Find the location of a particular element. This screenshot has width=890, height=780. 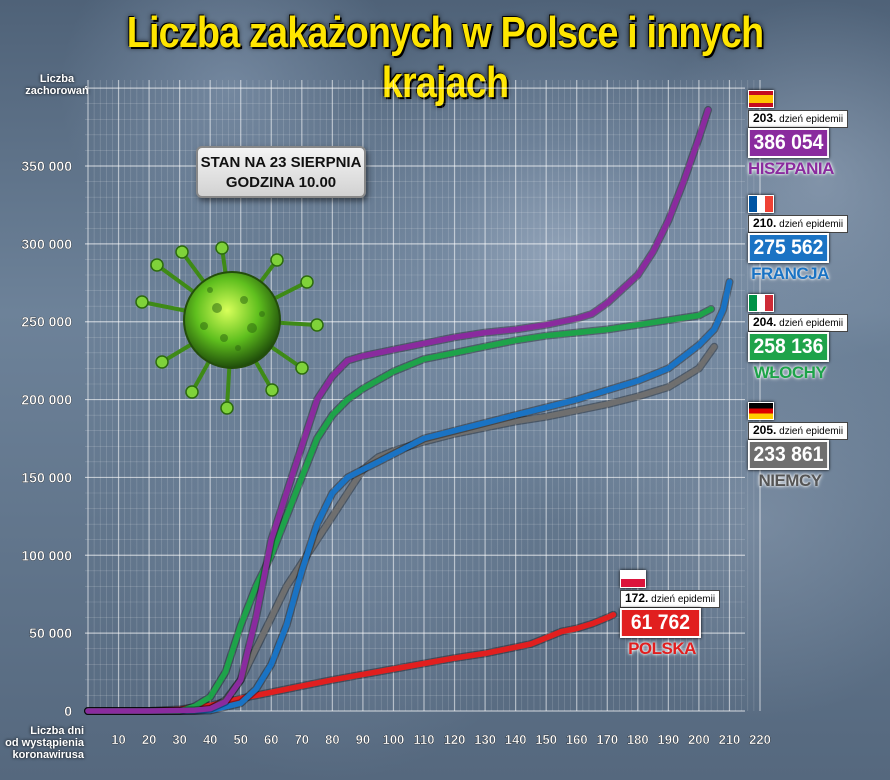

value-francja: 275 562 is located at coordinates (788, 248).